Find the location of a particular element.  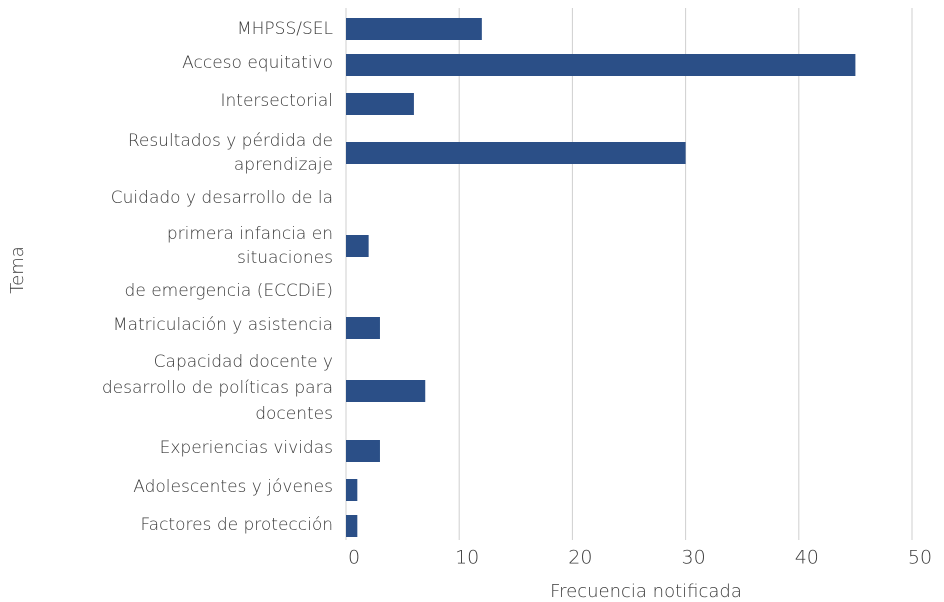

x-tick-label: 20 is located at coordinates (580, 558).